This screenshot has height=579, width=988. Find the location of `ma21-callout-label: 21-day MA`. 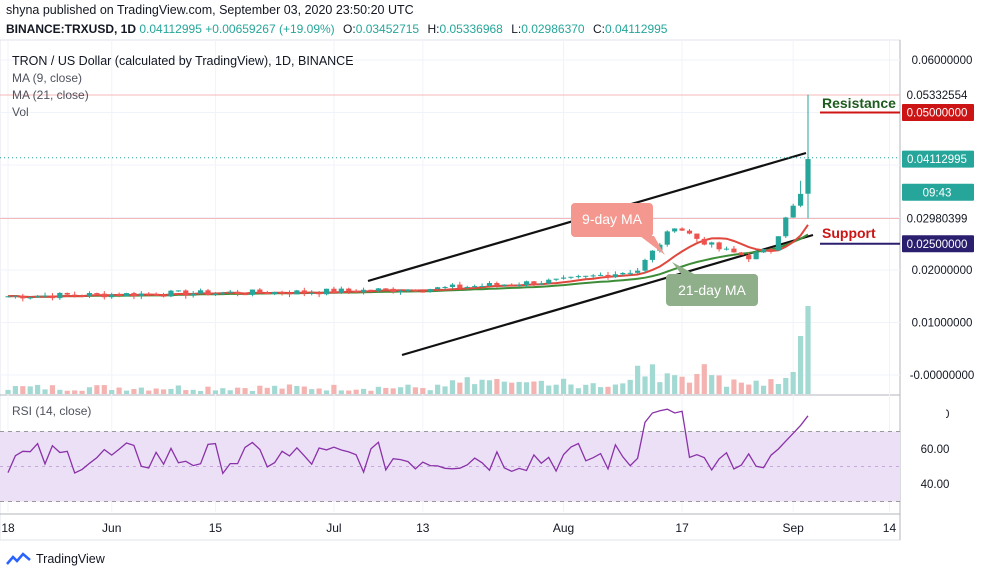

ma21-callout-label: 21-day MA is located at coordinates (712, 290).